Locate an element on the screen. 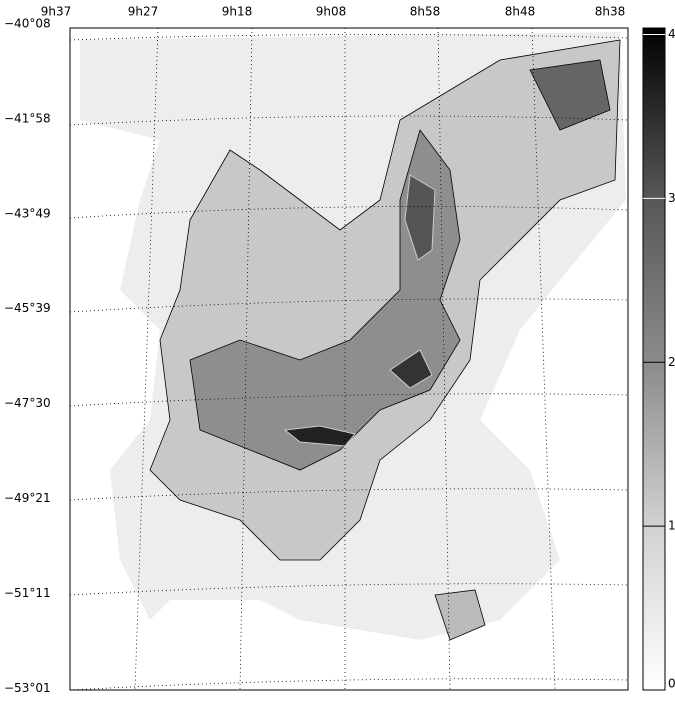  ra-label: 8h38 is located at coordinates (610, 12).